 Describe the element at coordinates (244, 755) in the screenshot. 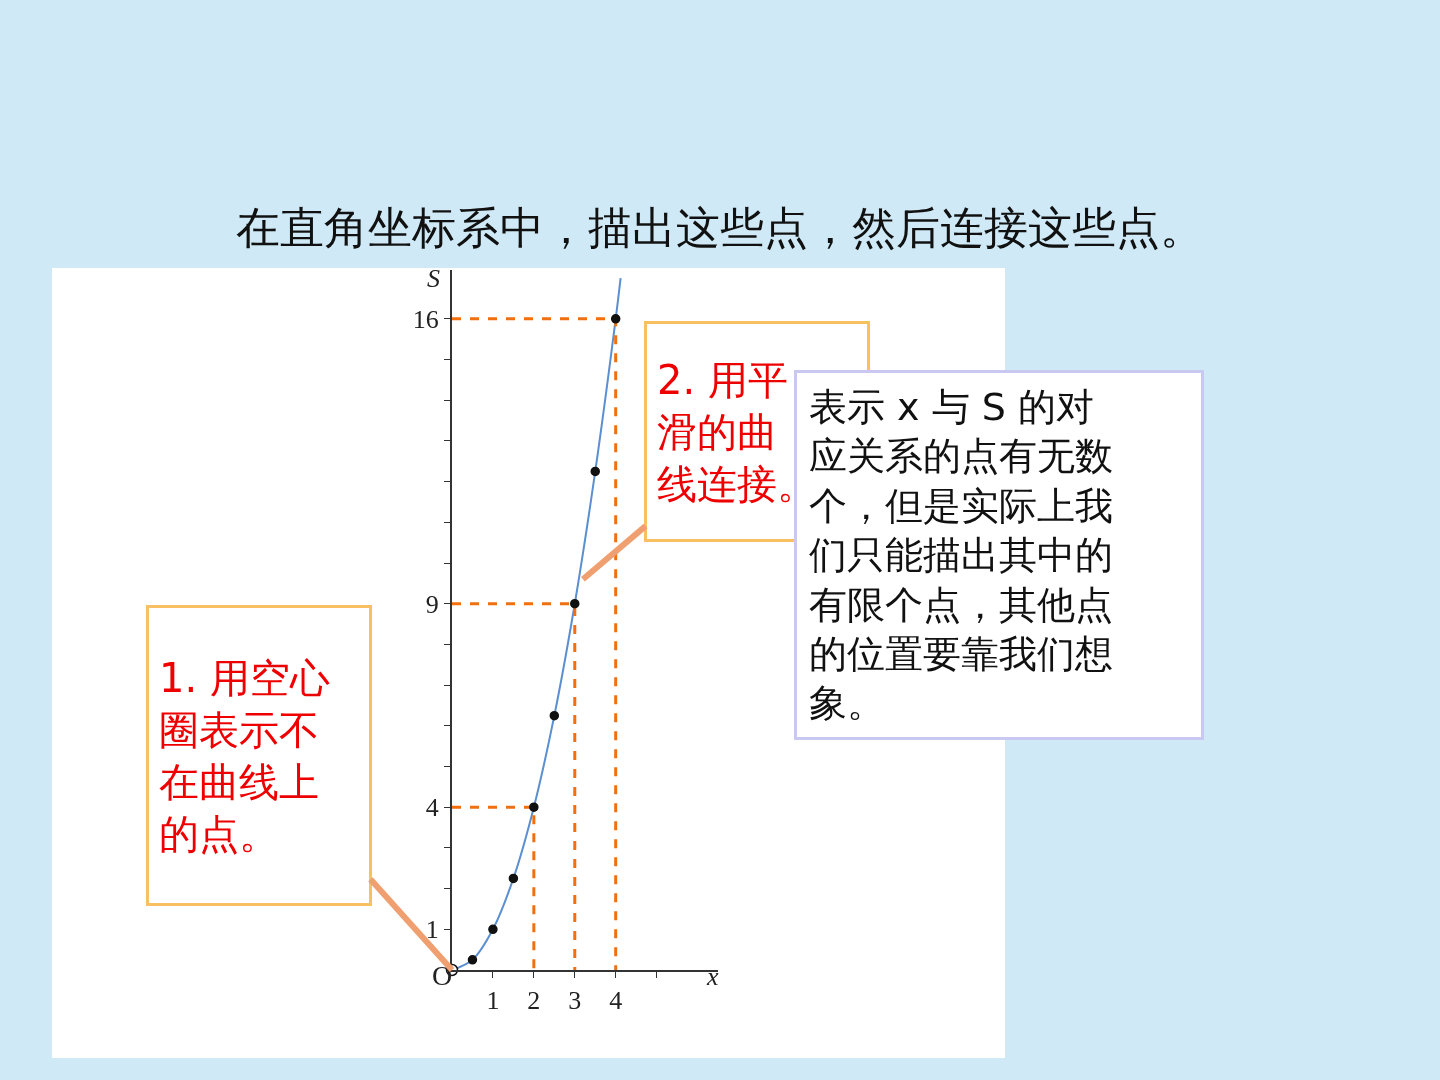

I see `annotation: 1. 用空心圈表示不在曲线上的点。` at that location.